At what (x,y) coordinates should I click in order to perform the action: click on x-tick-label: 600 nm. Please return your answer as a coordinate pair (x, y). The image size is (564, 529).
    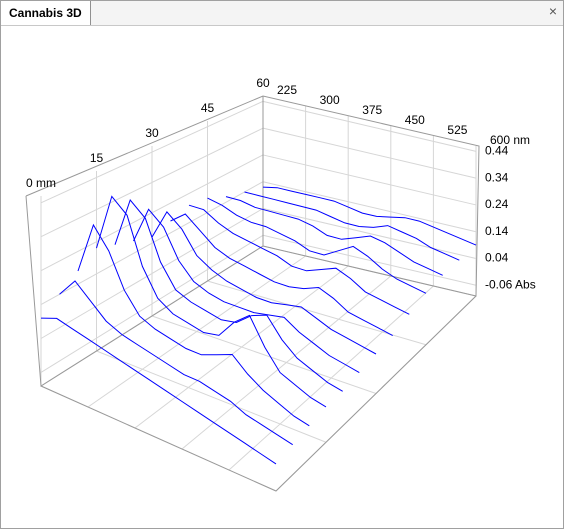
    Looking at the image, I should click on (510, 140).